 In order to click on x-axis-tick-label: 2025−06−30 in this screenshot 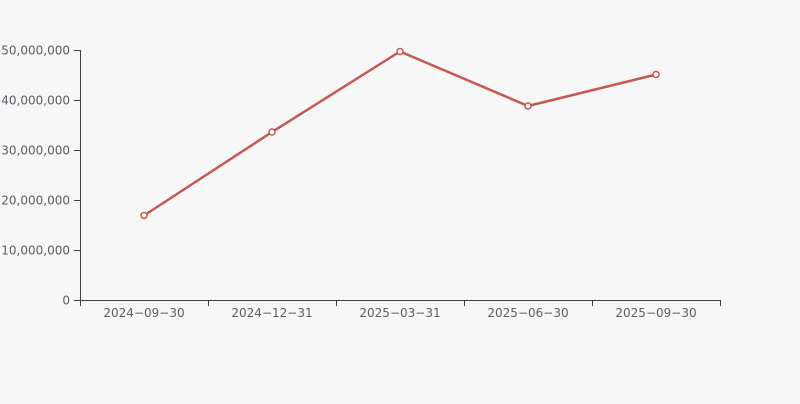, I will do `click(527, 313)`.